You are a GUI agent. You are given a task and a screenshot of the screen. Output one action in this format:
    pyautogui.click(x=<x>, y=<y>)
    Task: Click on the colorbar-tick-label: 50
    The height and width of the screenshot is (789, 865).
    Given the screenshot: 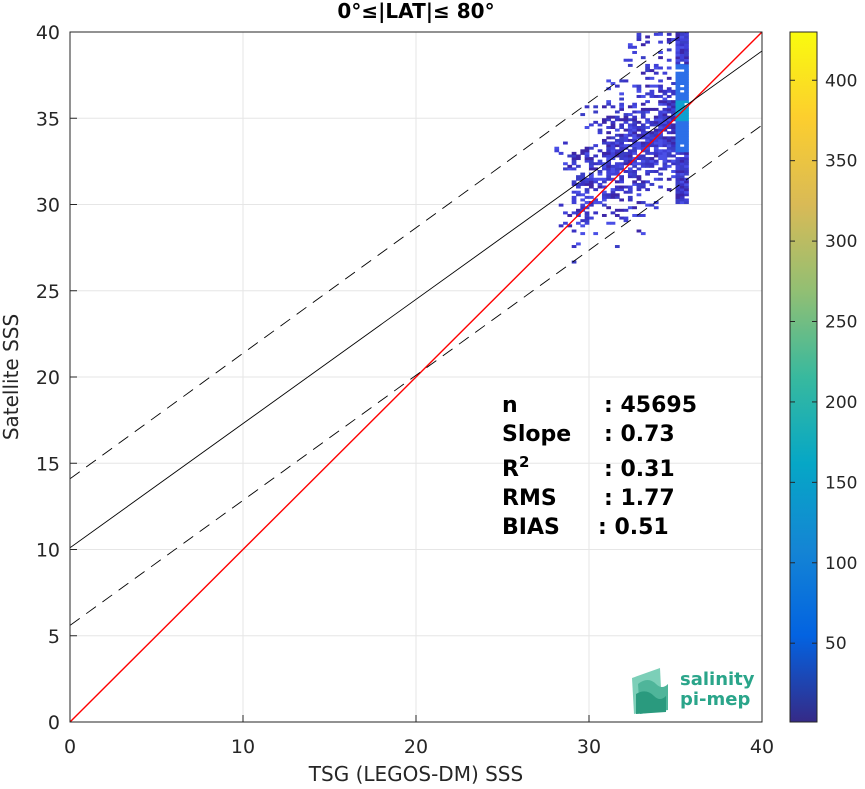 What is the action you would take?
    pyautogui.click(x=836, y=644)
    